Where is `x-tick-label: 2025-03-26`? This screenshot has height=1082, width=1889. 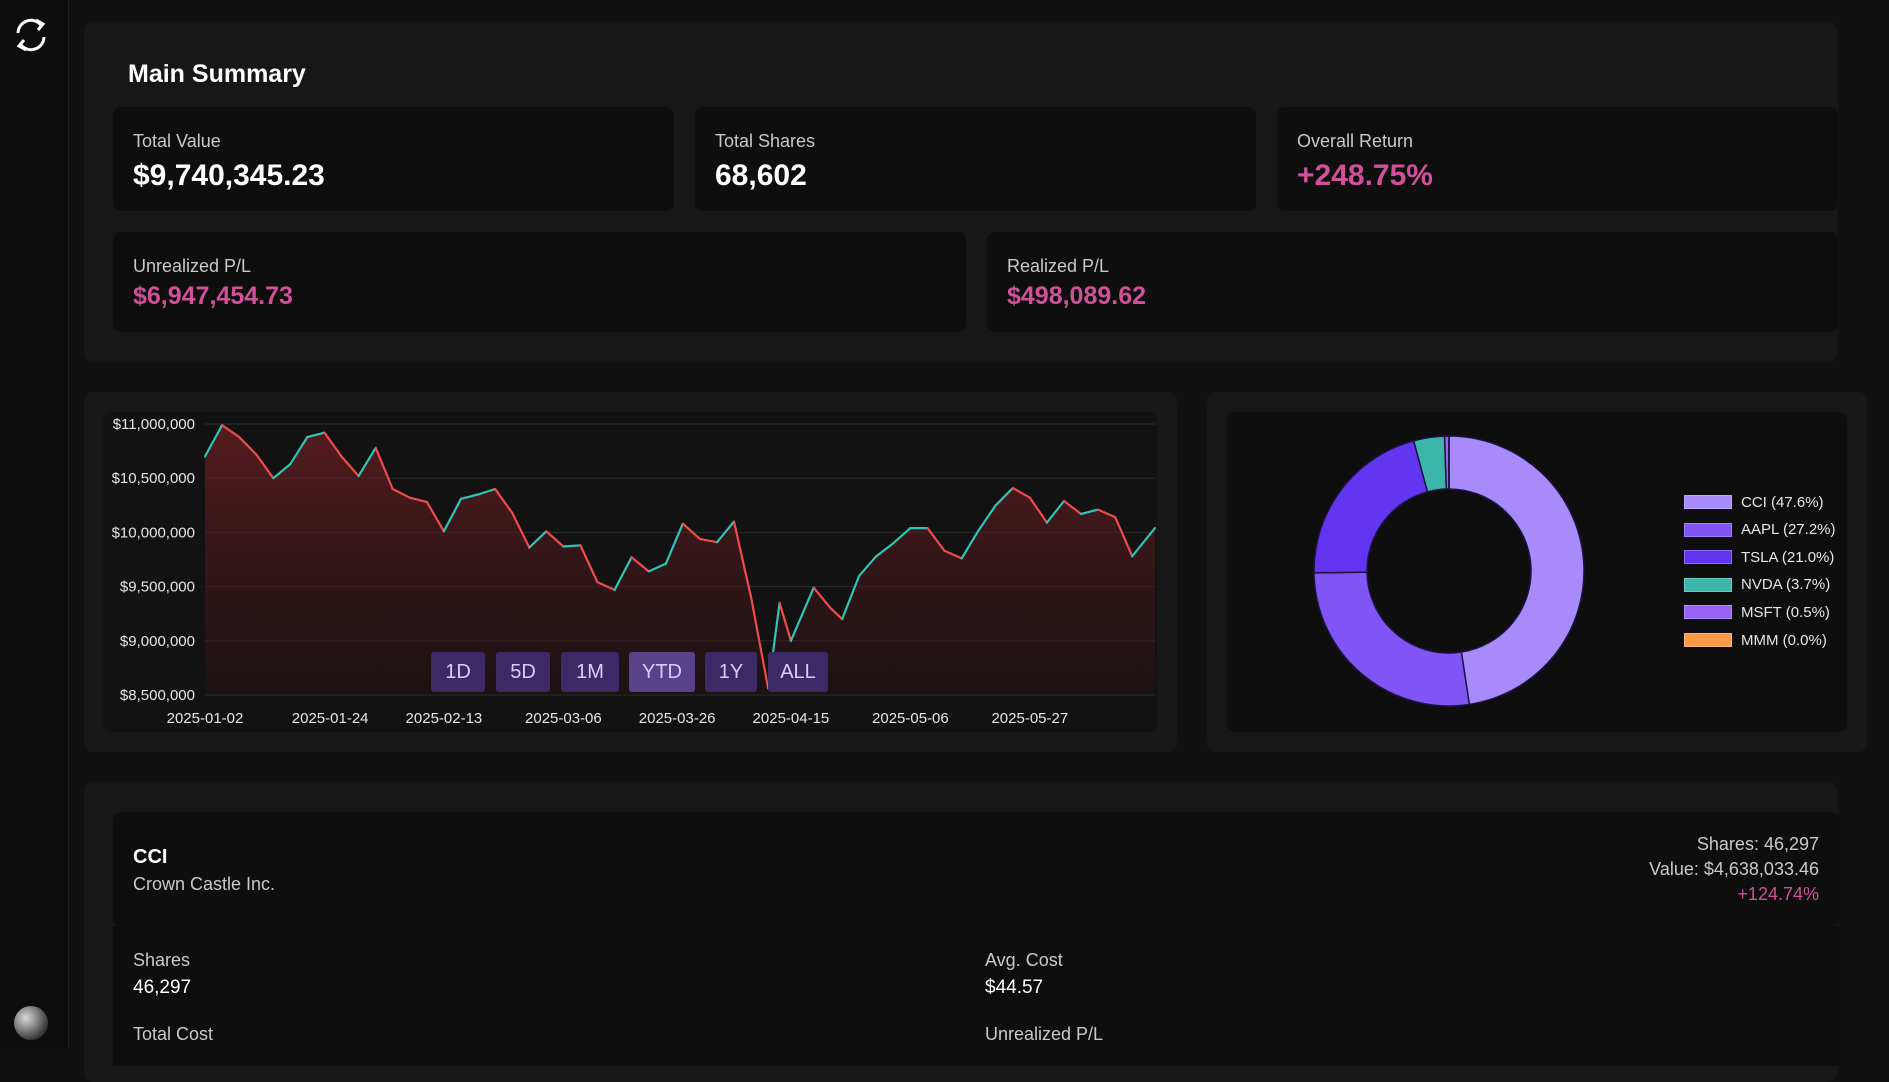 x-tick-label: 2025-03-26 is located at coordinates (677, 718).